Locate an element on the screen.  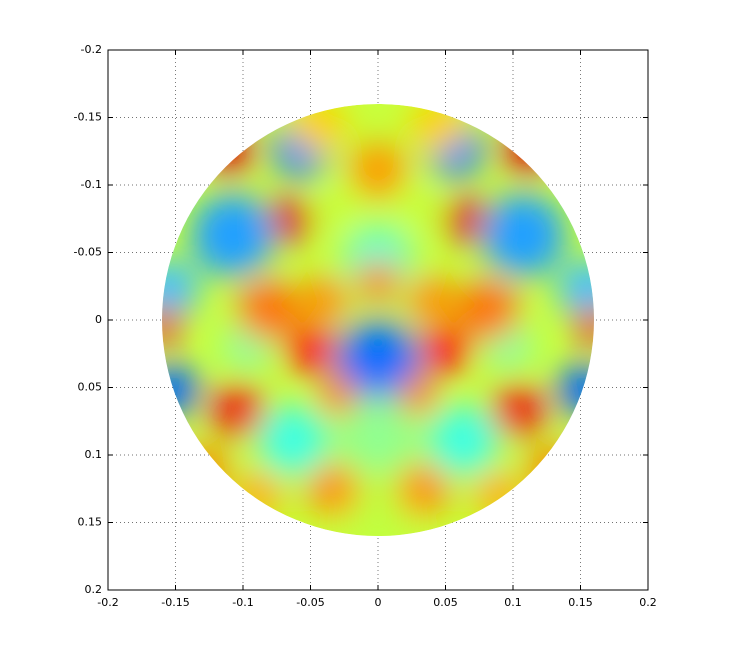
y-tick-label: -0.15 is located at coordinates (88, 117).